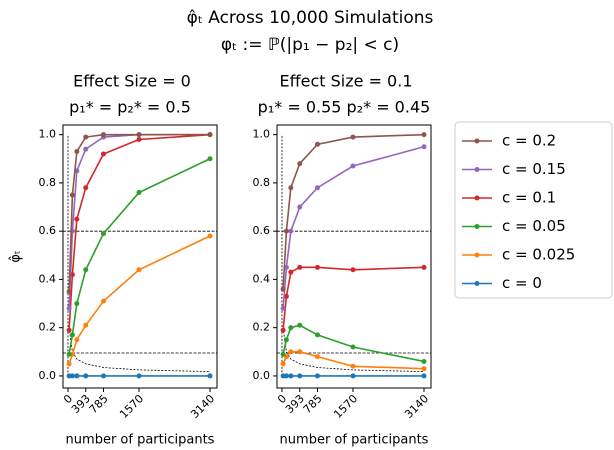  Describe the element at coordinates (344, 107) in the screenshot. I see `panel-subtitle: p₁* = 0.55 p₂* = 0.45` at that location.